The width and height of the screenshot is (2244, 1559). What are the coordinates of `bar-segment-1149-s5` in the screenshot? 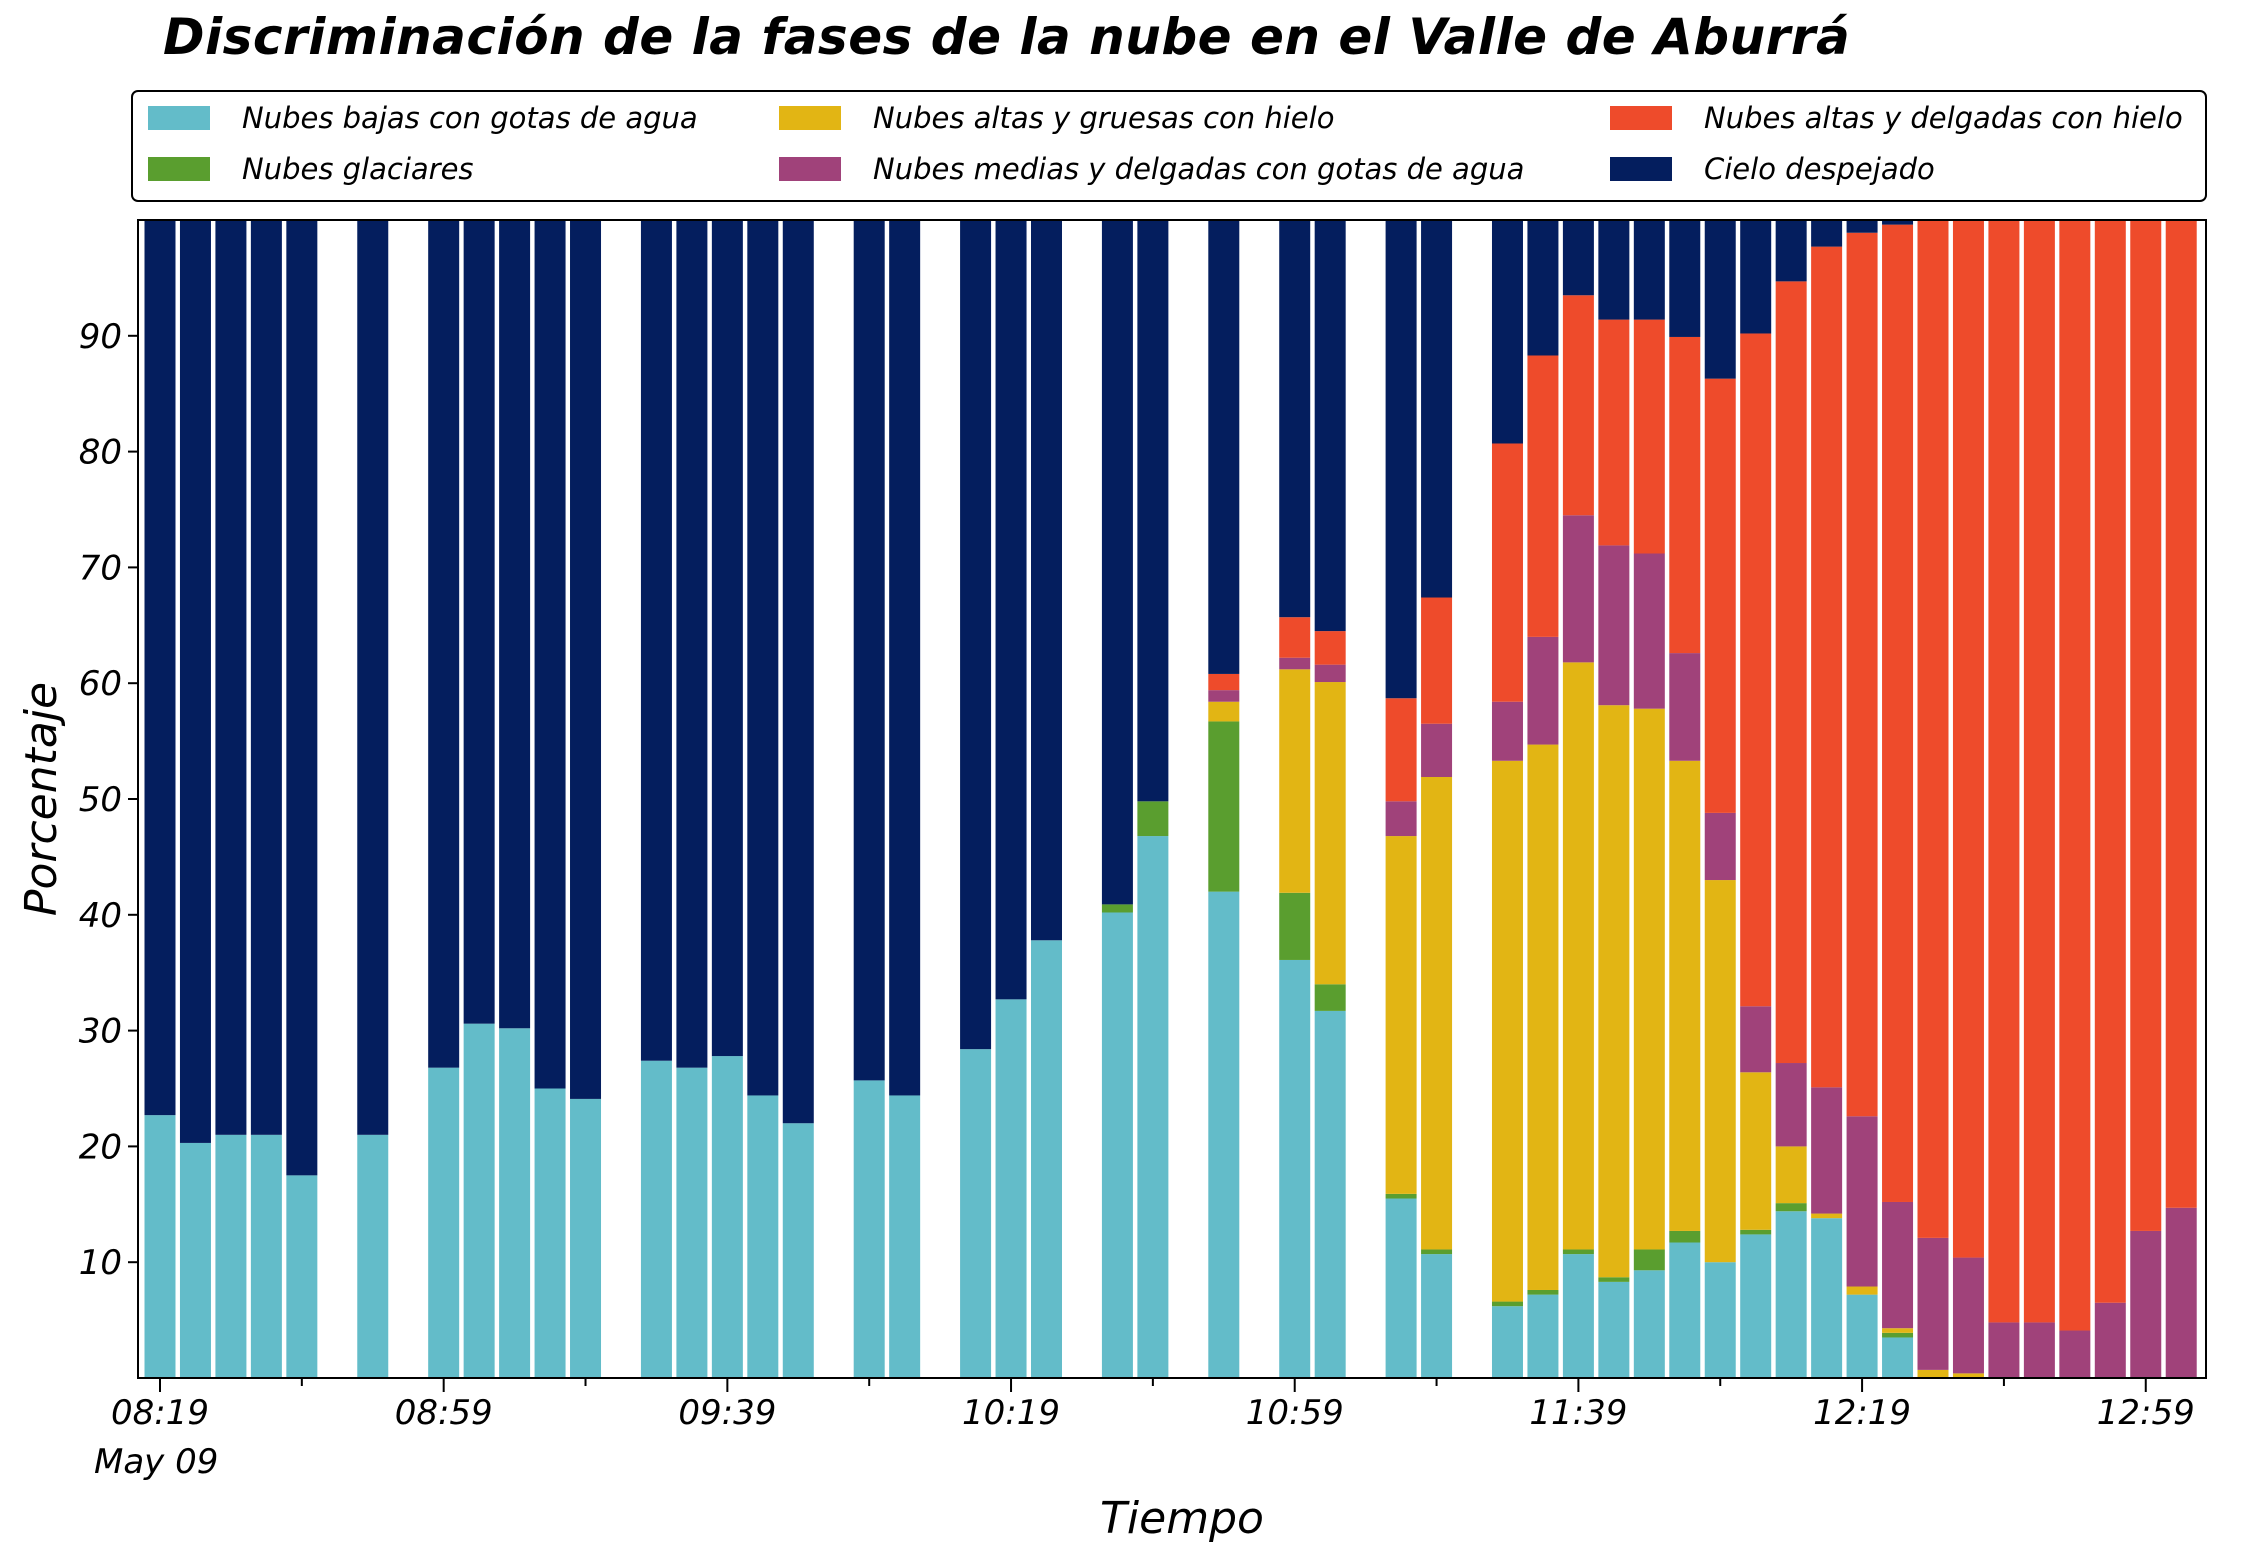 It's located at (1649, 270).